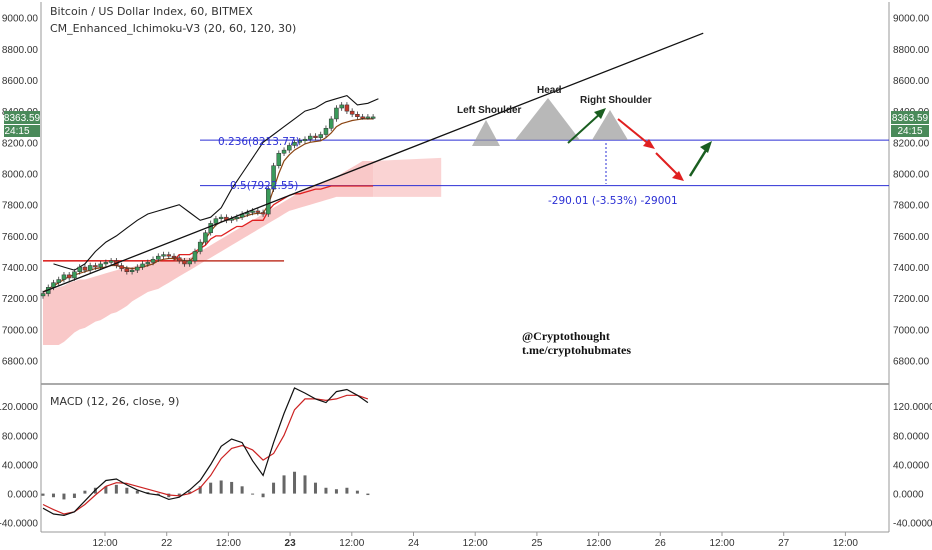  Describe the element at coordinates (909, 131) in the screenshot. I see `countdown-right: 24:15` at that location.